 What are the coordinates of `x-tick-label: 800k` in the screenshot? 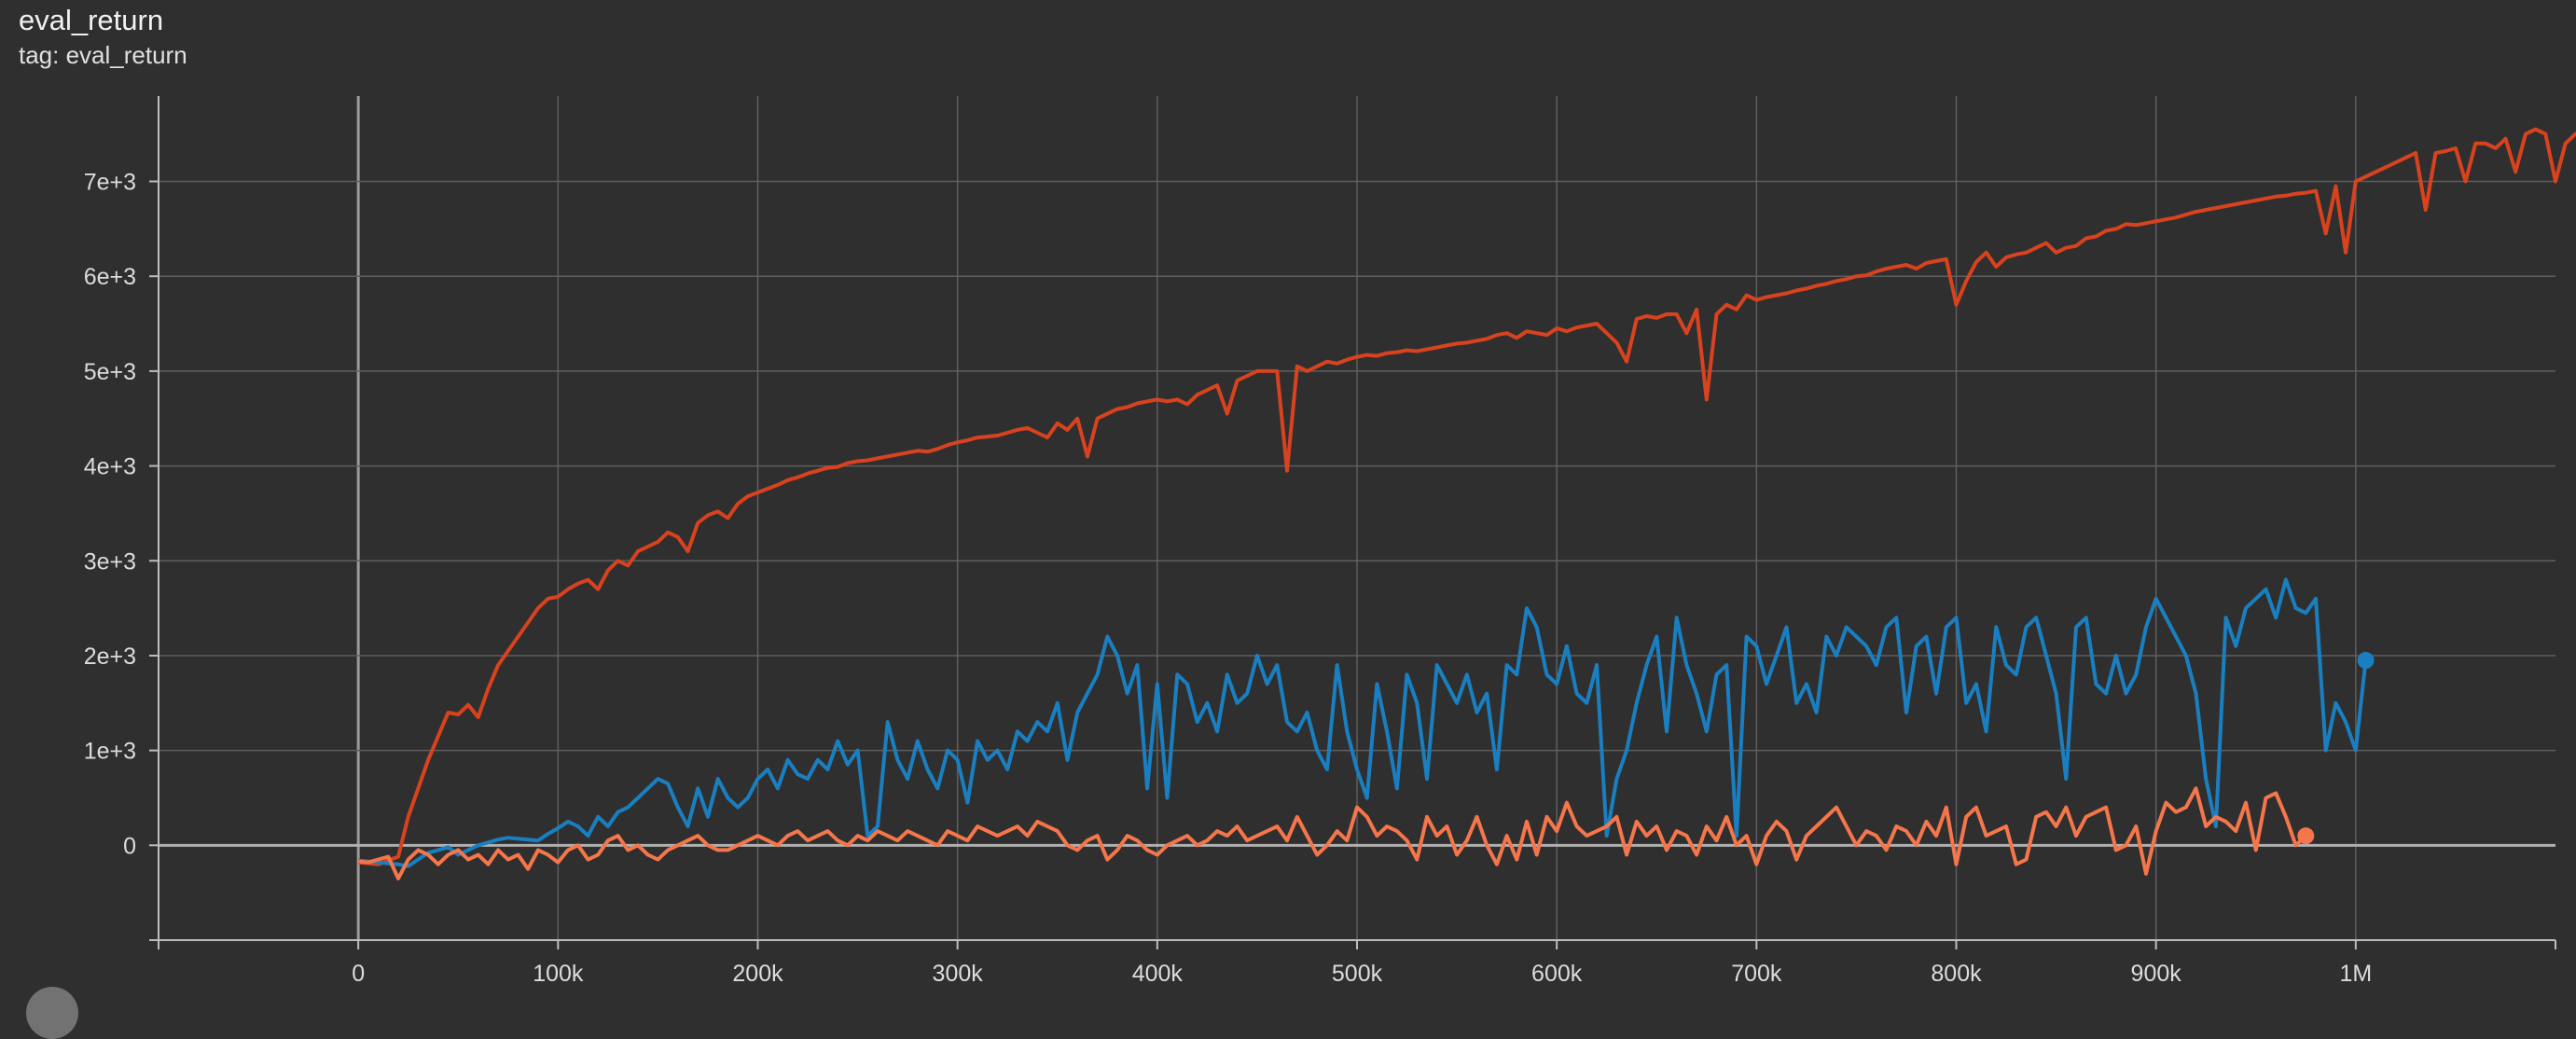 It's located at (1956, 974).